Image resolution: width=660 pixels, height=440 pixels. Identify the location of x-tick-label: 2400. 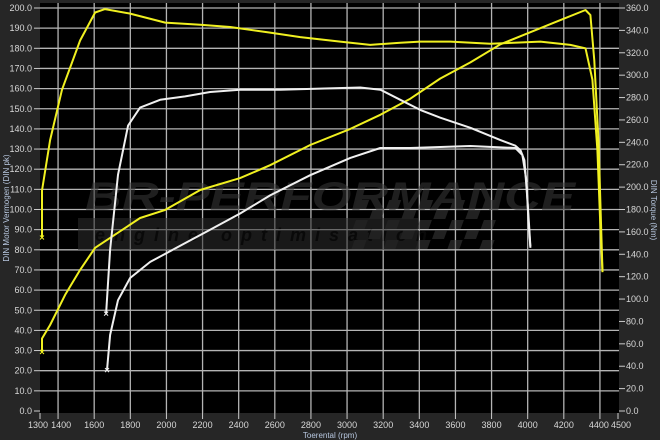
(239, 425).